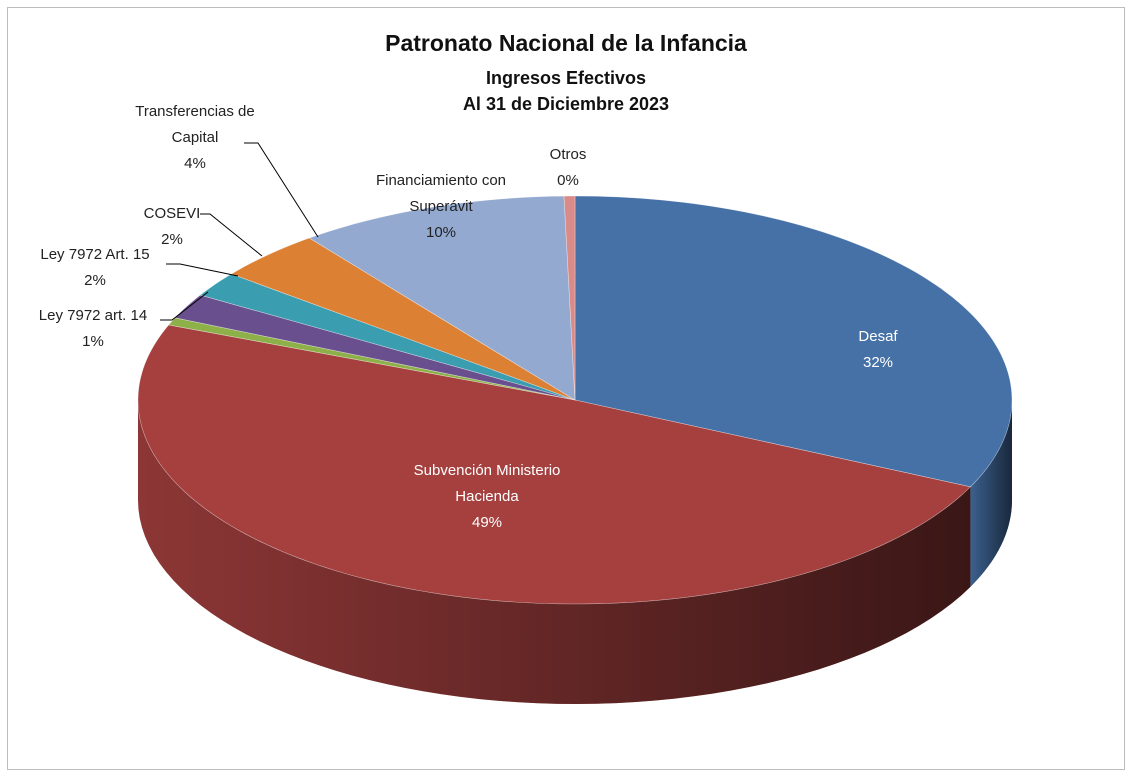 Image resolution: width=1132 pixels, height=776 pixels. I want to click on label-category: Transferencias de Capital, so click(195, 124).